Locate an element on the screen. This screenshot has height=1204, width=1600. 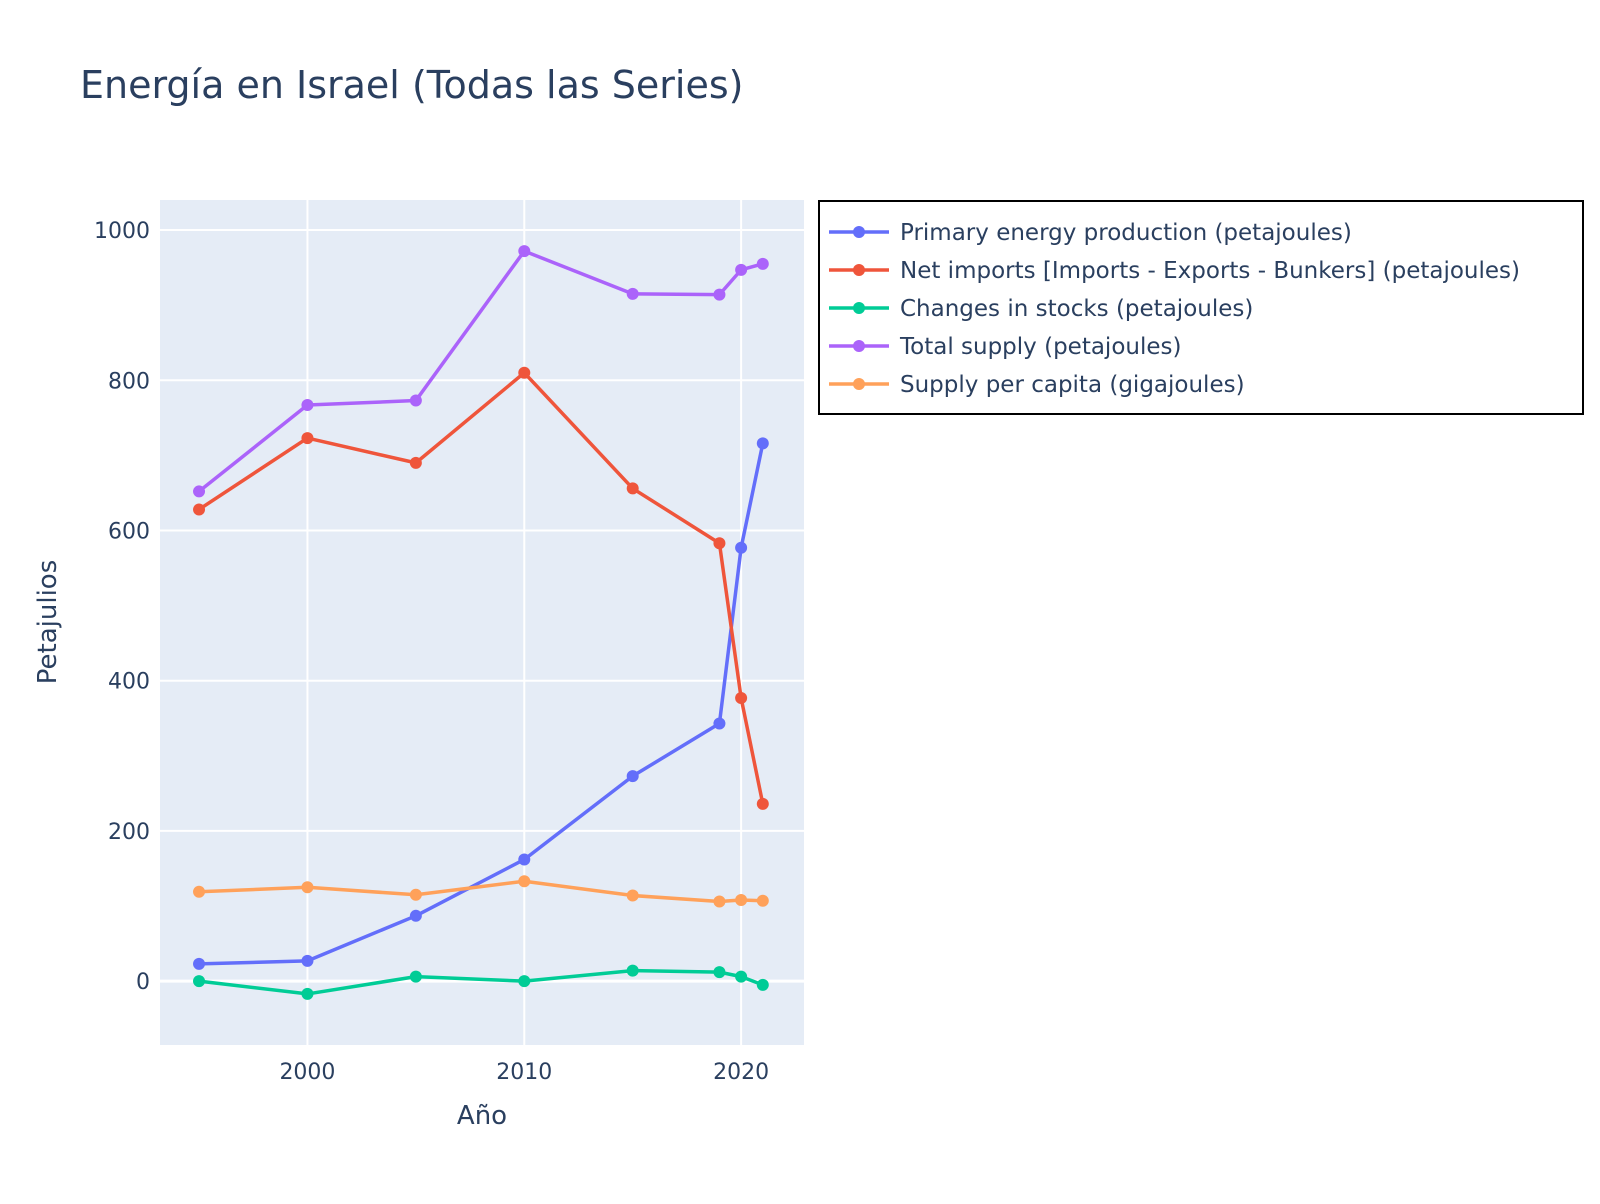
y-tick-label: 600 is located at coordinates (129, 531).